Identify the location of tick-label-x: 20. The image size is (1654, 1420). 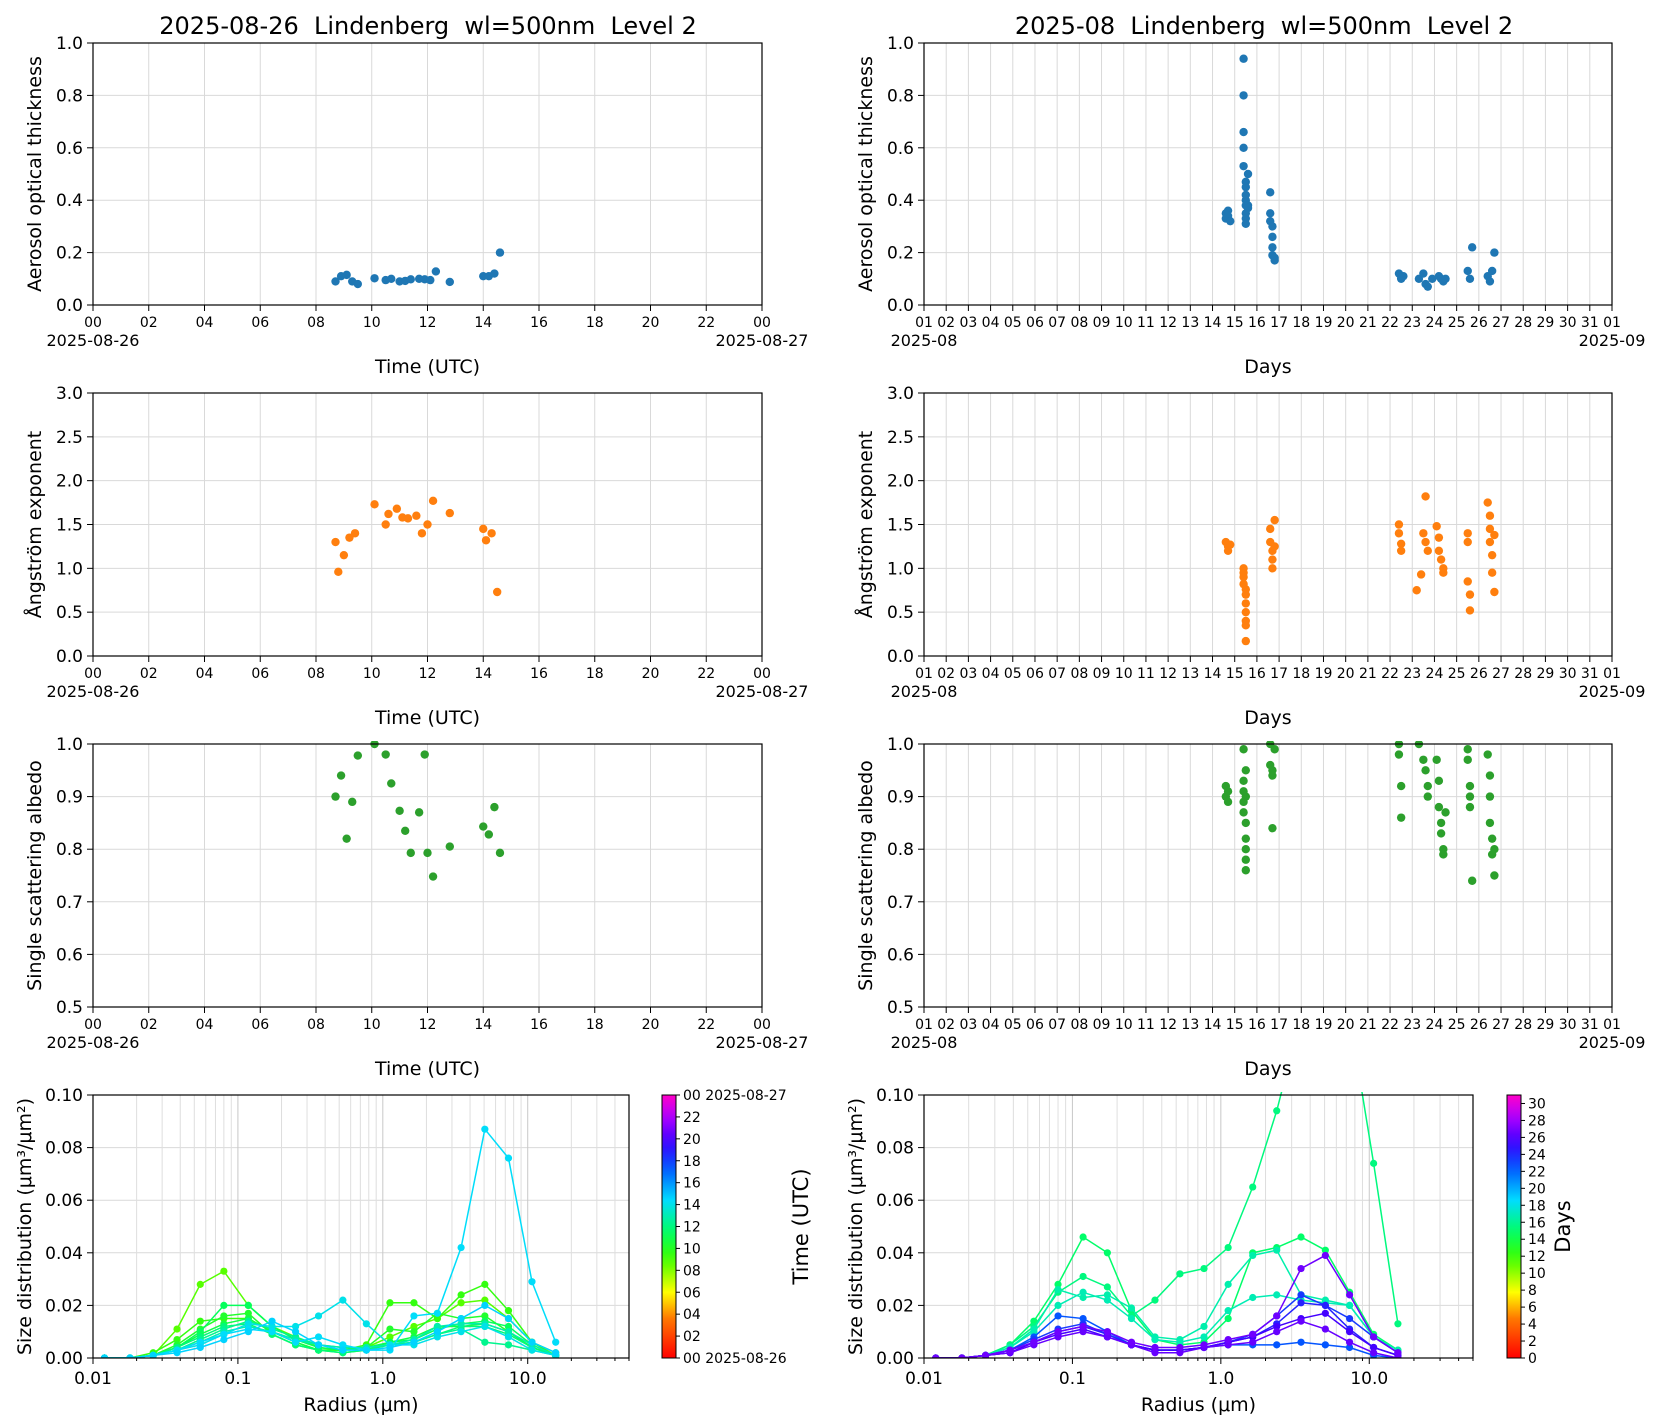
(651, 1025).